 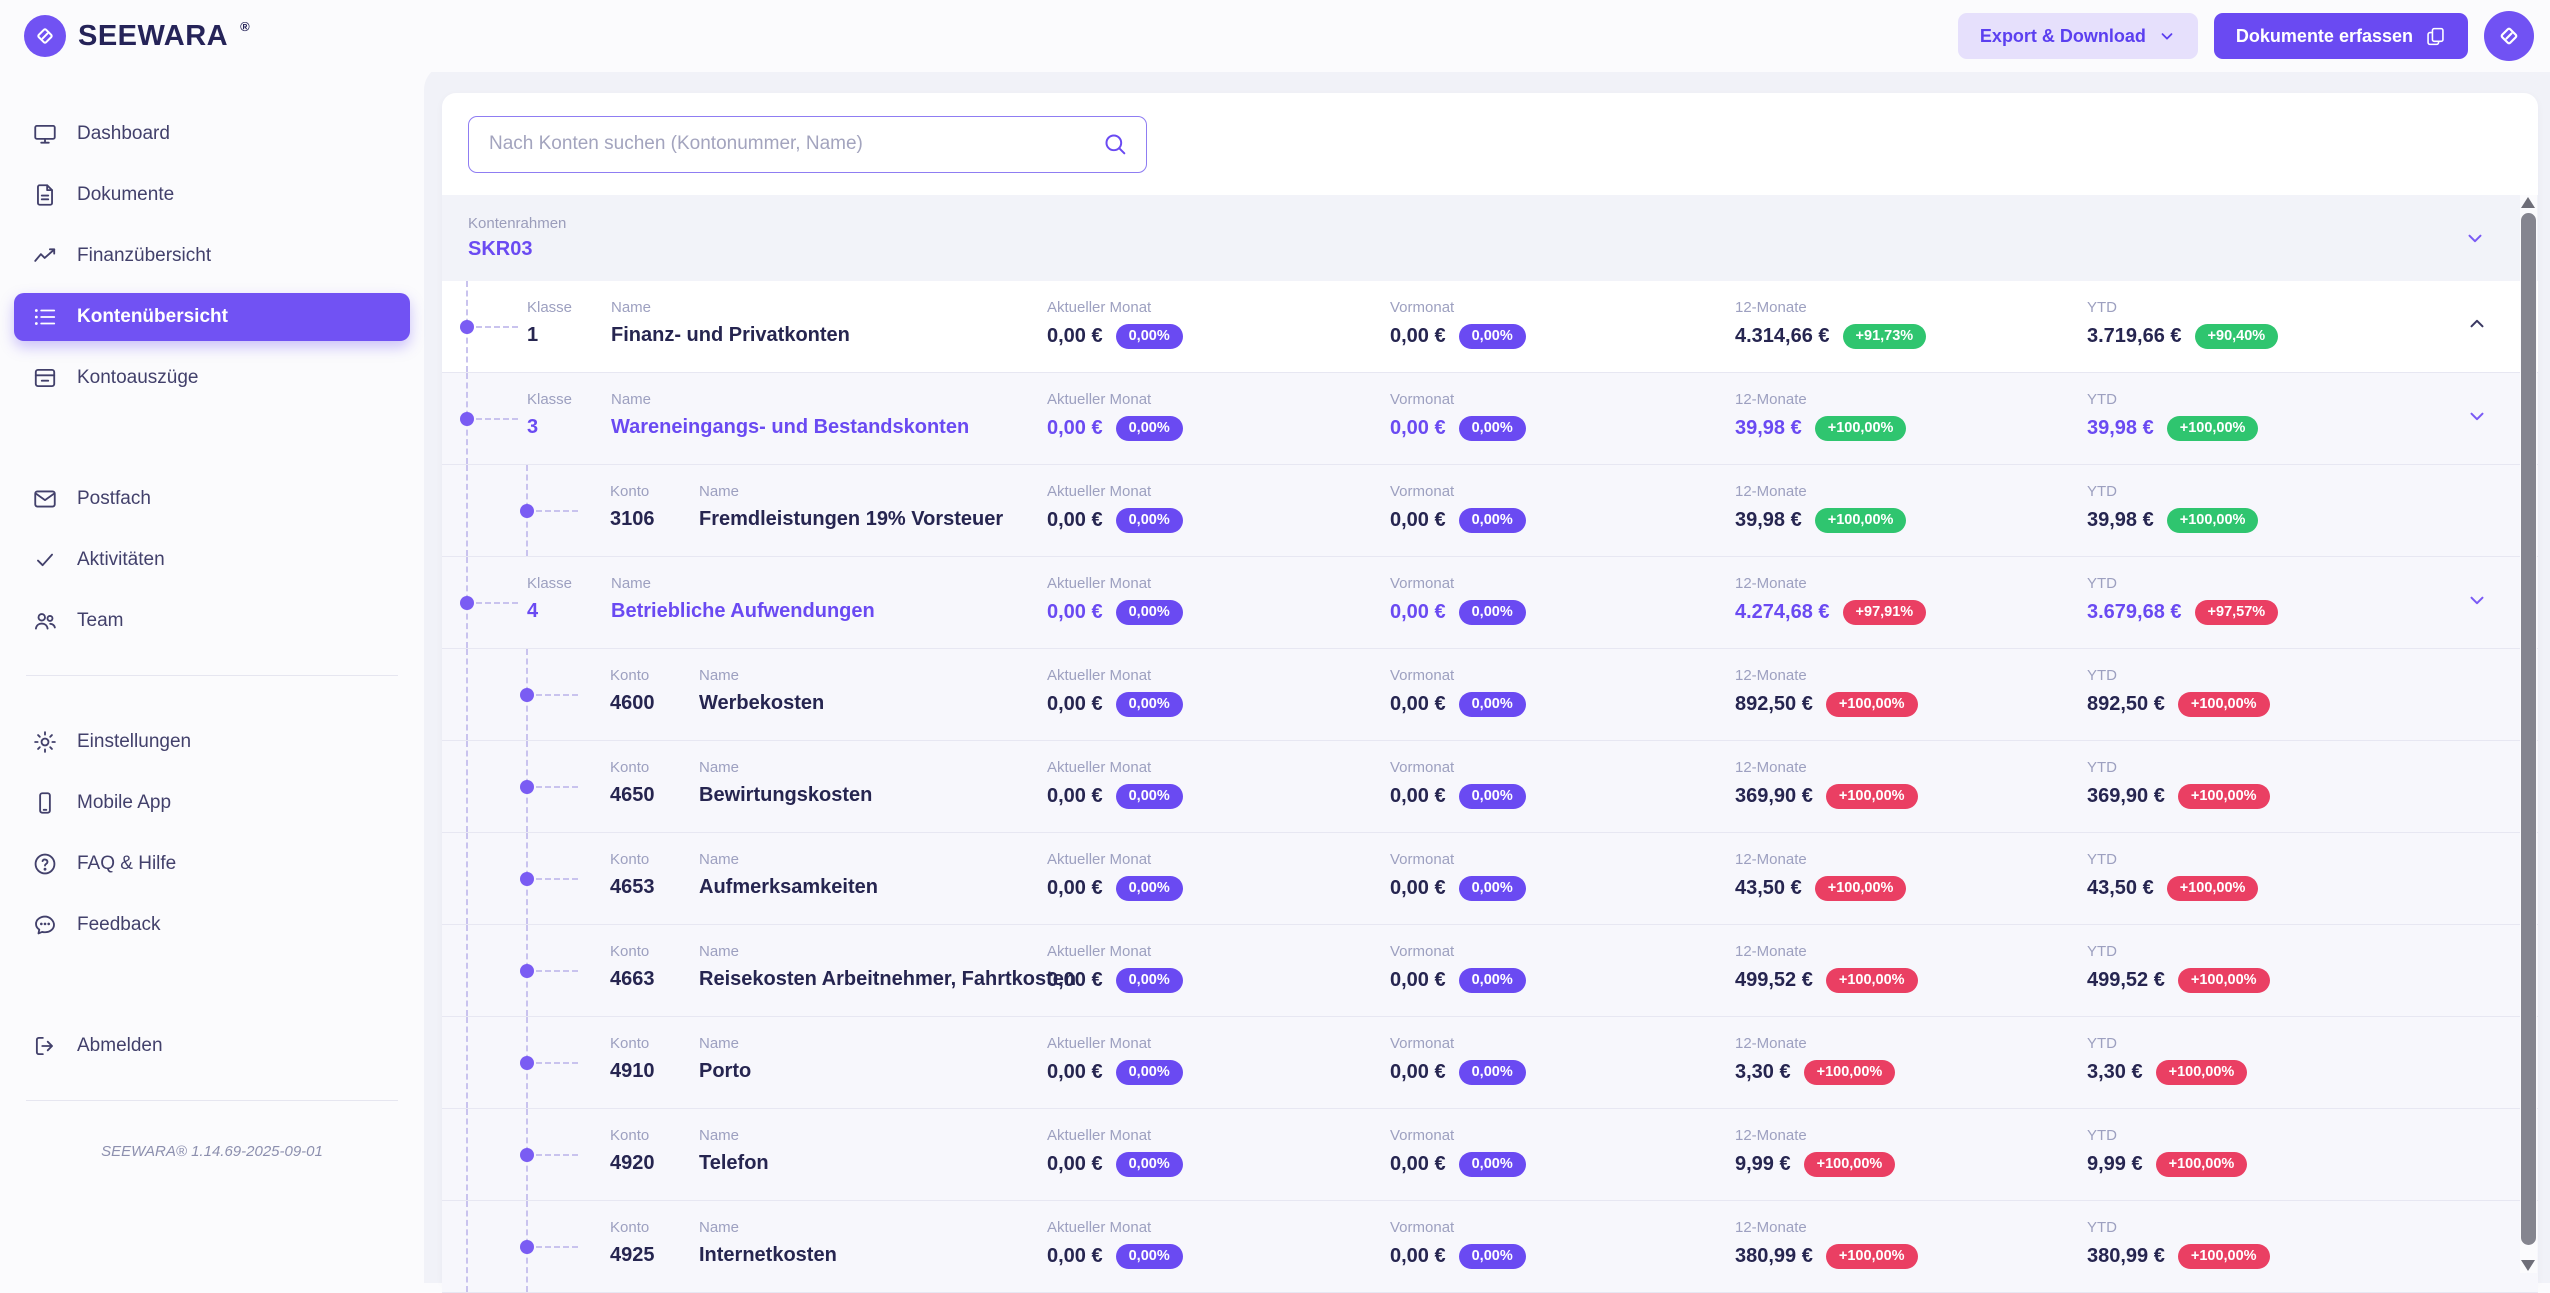 I want to click on sidebar-item-abmelden: Abmelden, so click(x=212, y=1046).